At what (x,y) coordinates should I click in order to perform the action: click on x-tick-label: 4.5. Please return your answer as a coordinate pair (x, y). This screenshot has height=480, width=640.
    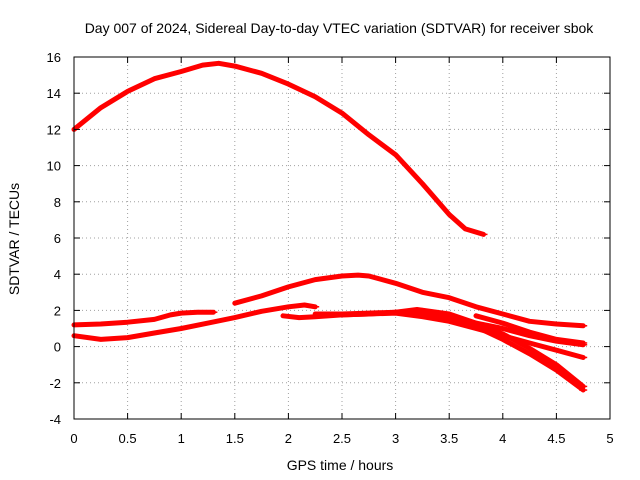
    Looking at the image, I should click on (556, 438).